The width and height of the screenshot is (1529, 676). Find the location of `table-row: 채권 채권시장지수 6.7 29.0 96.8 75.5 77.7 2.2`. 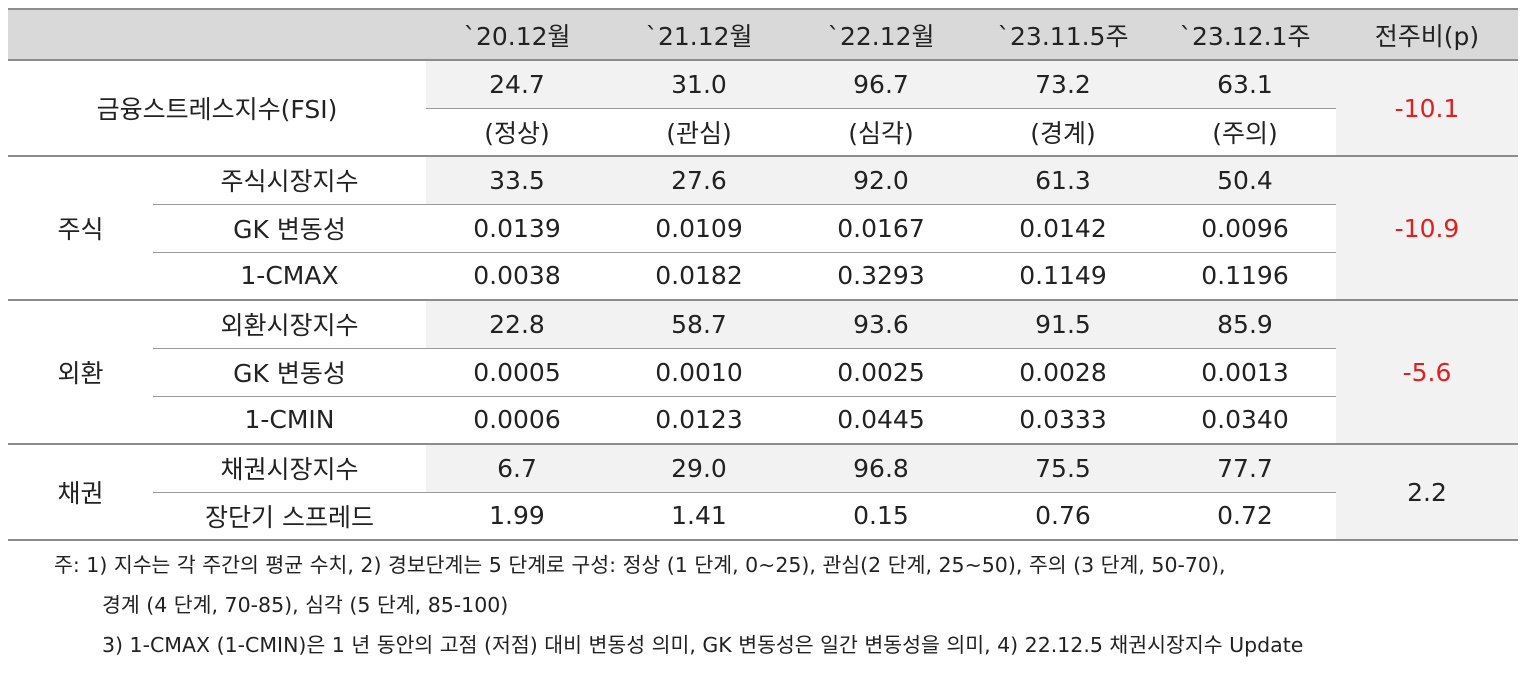

table-row: 채권 채권시장지수 6.7 29.0 96.8 75.5 77.7 2.2 is located at coordinates (763, 492).